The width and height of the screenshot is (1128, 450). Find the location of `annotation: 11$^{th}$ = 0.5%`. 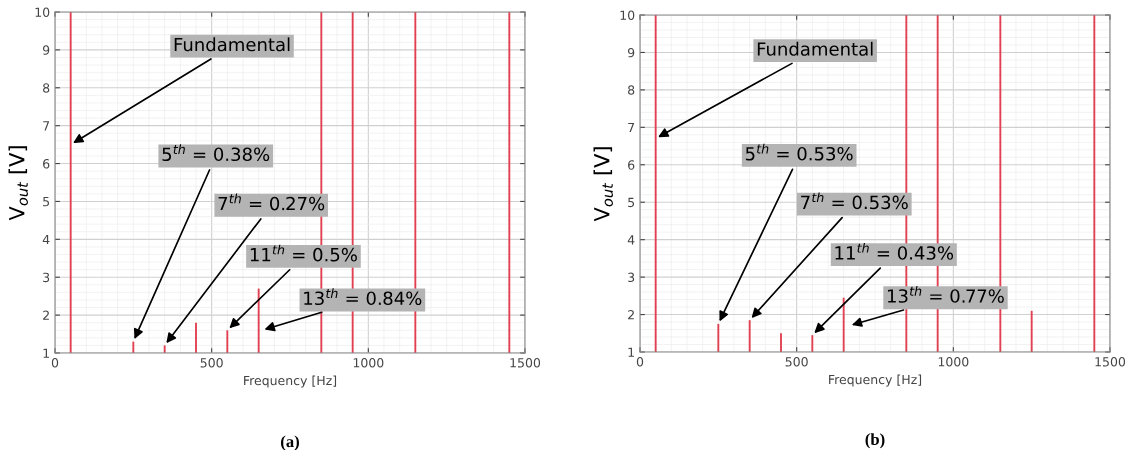

annotation: 11$^{th}$ = 0.5% is located at coordinates (303, 253).